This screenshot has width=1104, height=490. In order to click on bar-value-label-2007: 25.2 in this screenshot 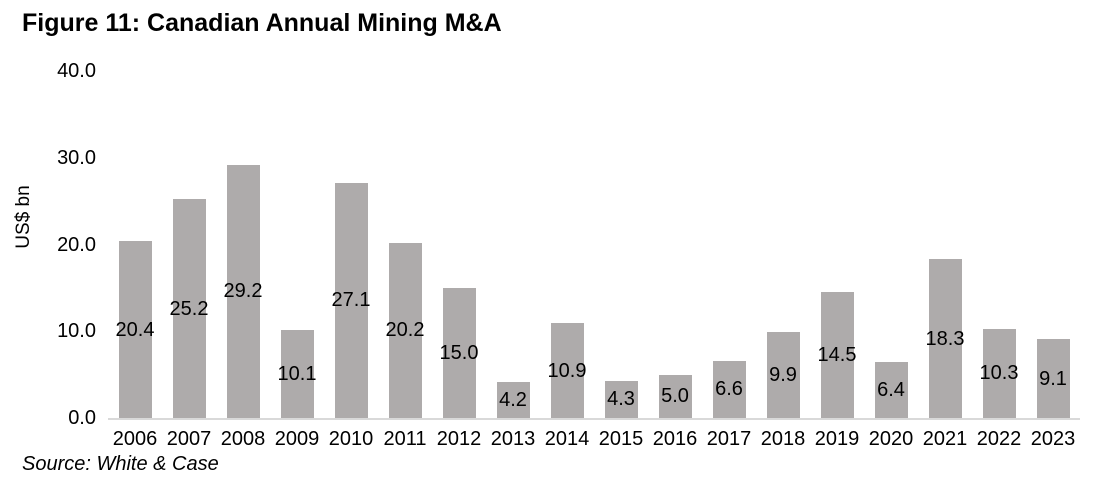, I will do `click(189, 308)`.